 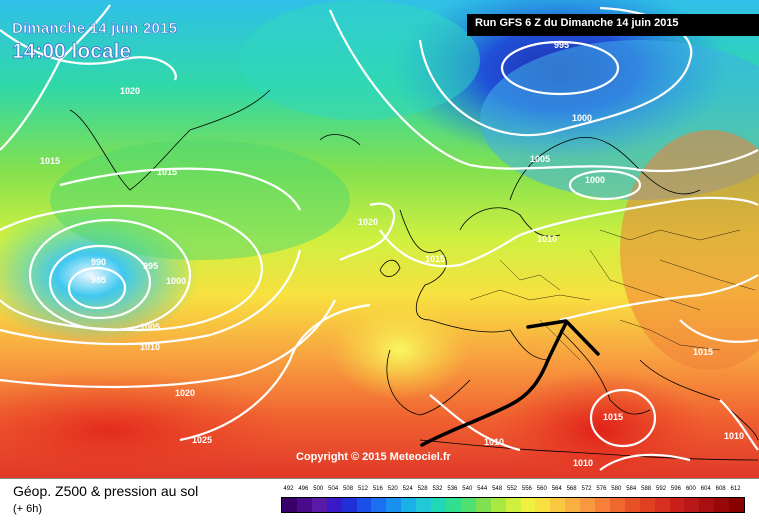 What do you see at coordinates (99, 262) in the screenshot?
I see `isobar-label: 990` at bounding box center [99, 262].